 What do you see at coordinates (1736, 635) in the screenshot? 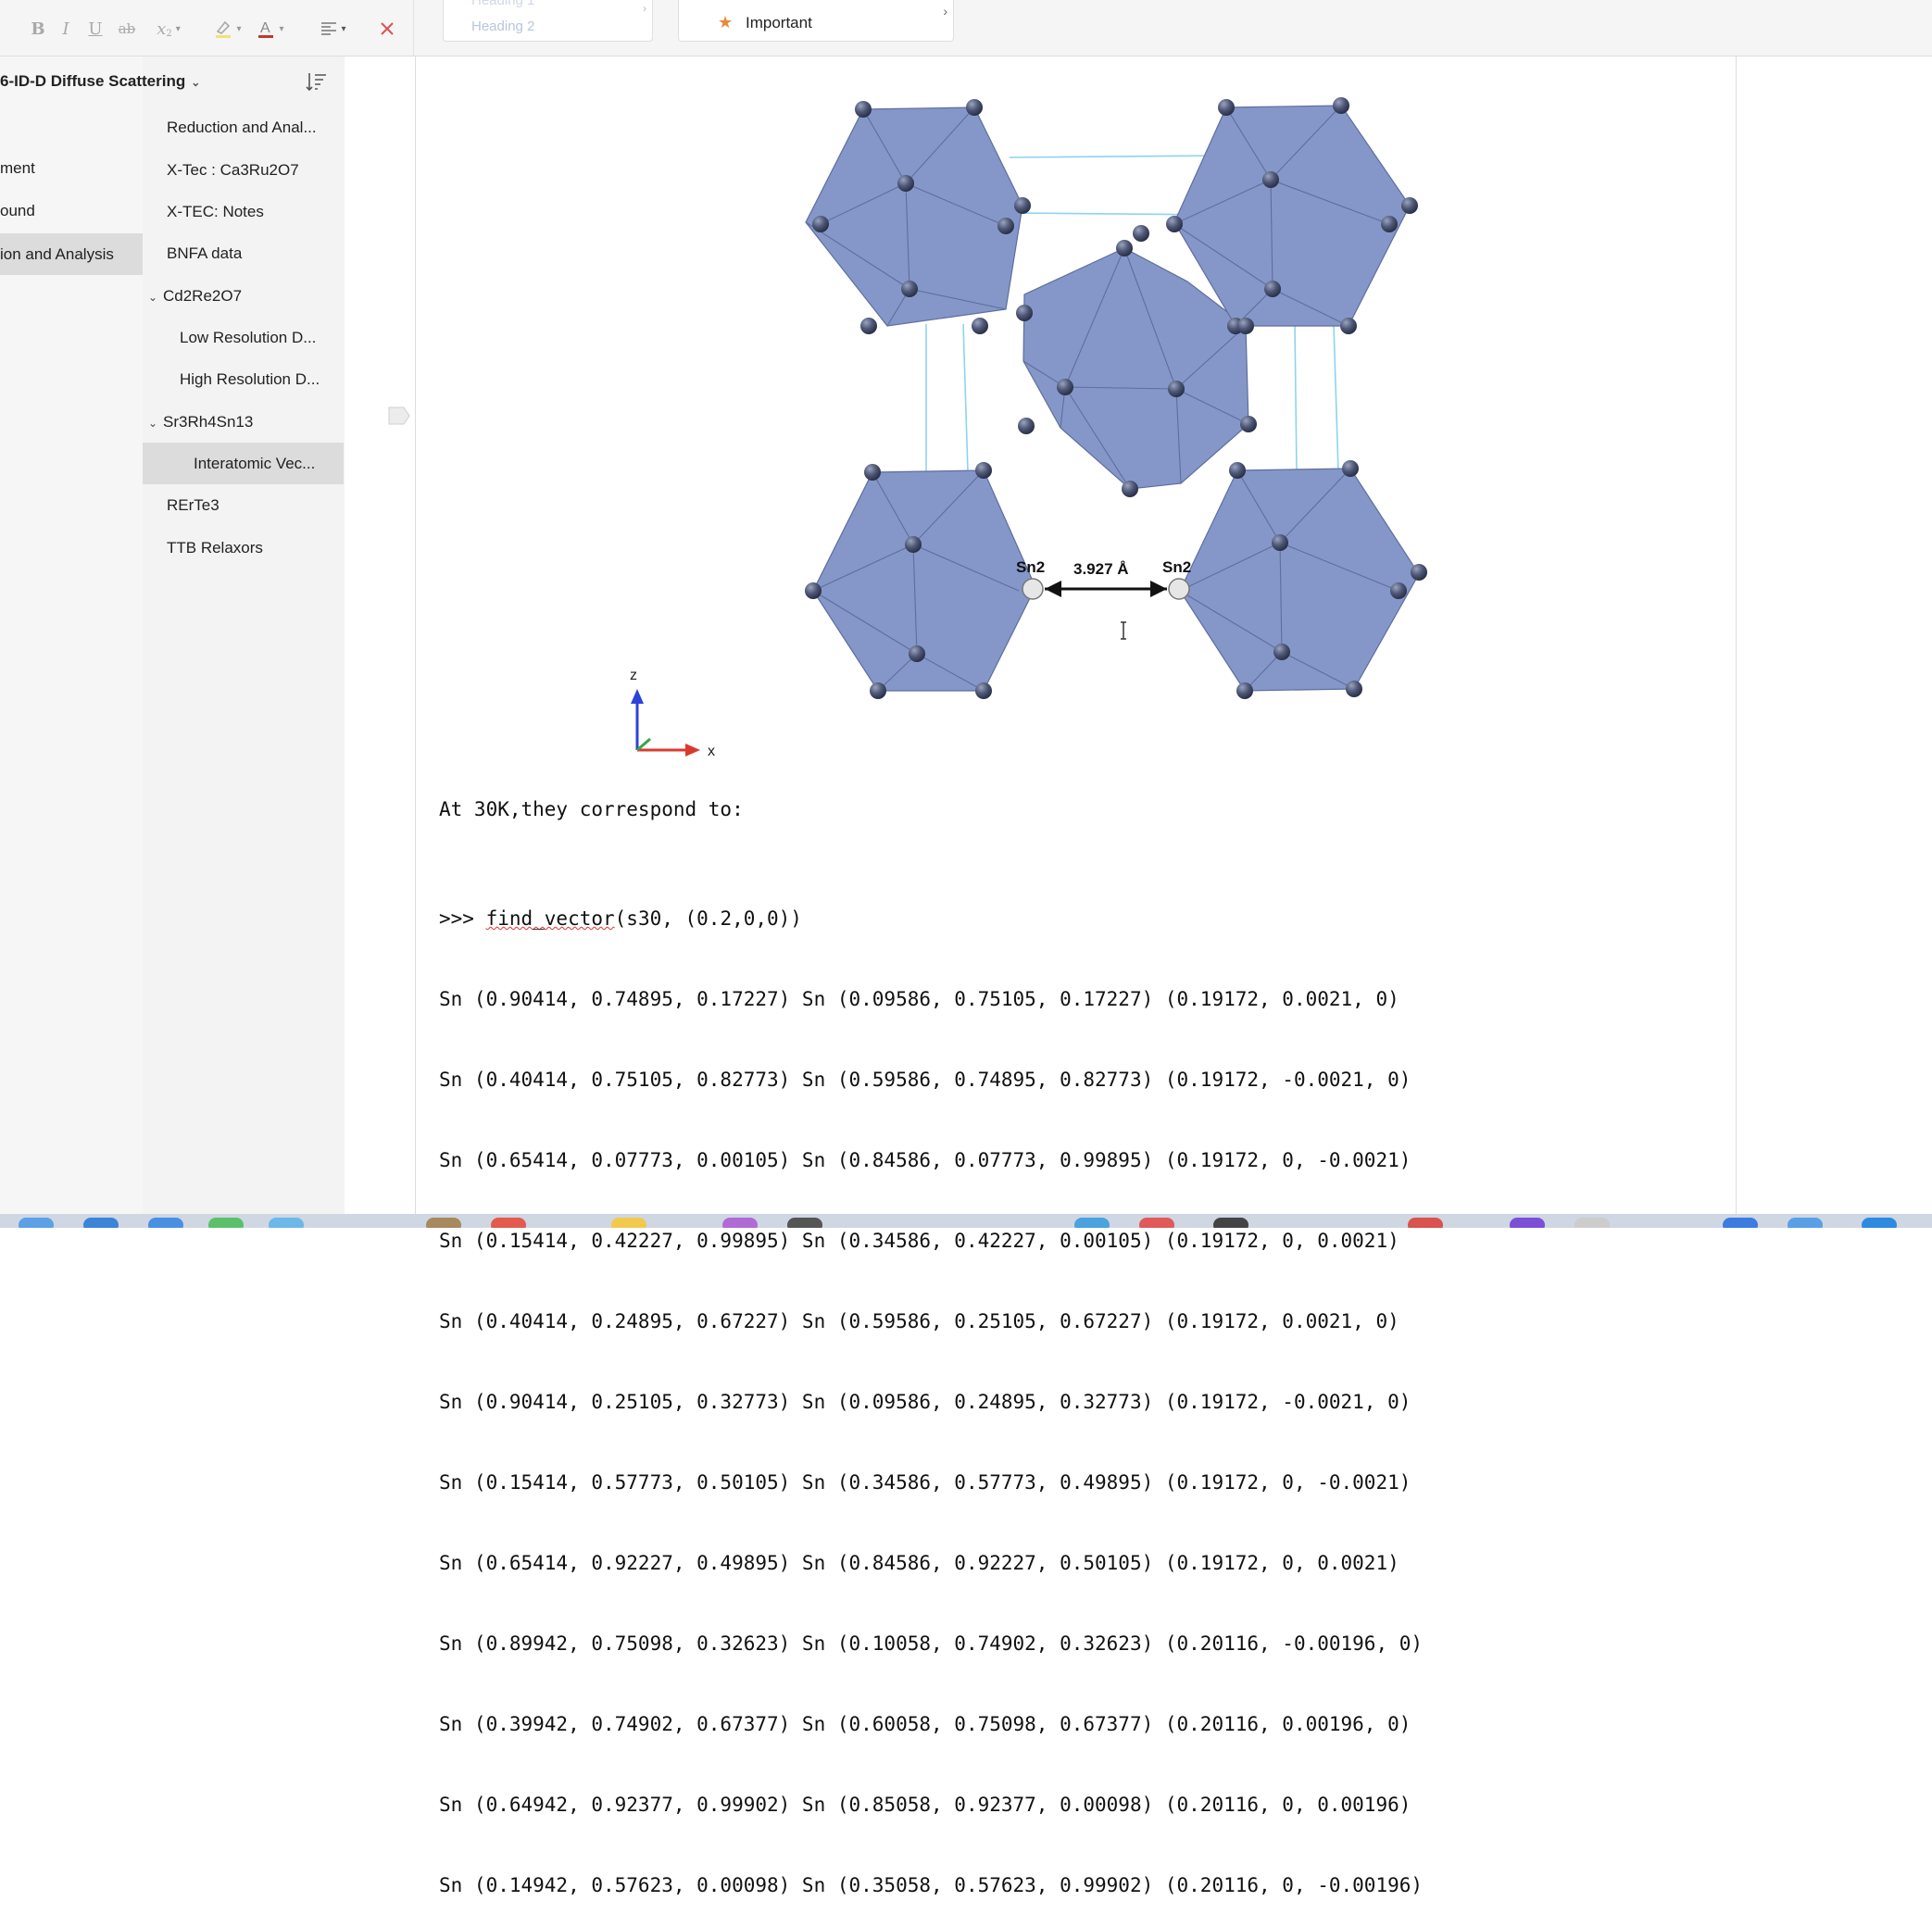
I see `page-divider` at bounding box center [1736, 635].